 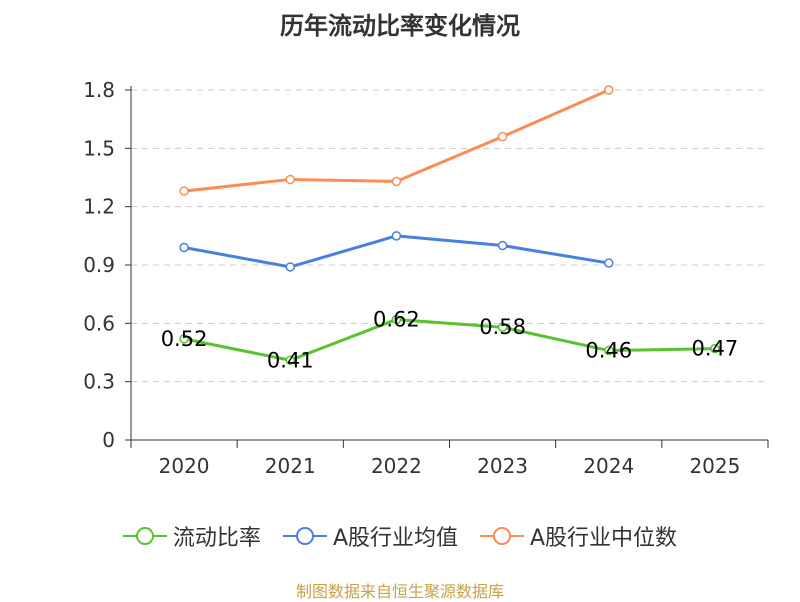 I want to click on data-label: 0.52, so click(x=184, y=339).